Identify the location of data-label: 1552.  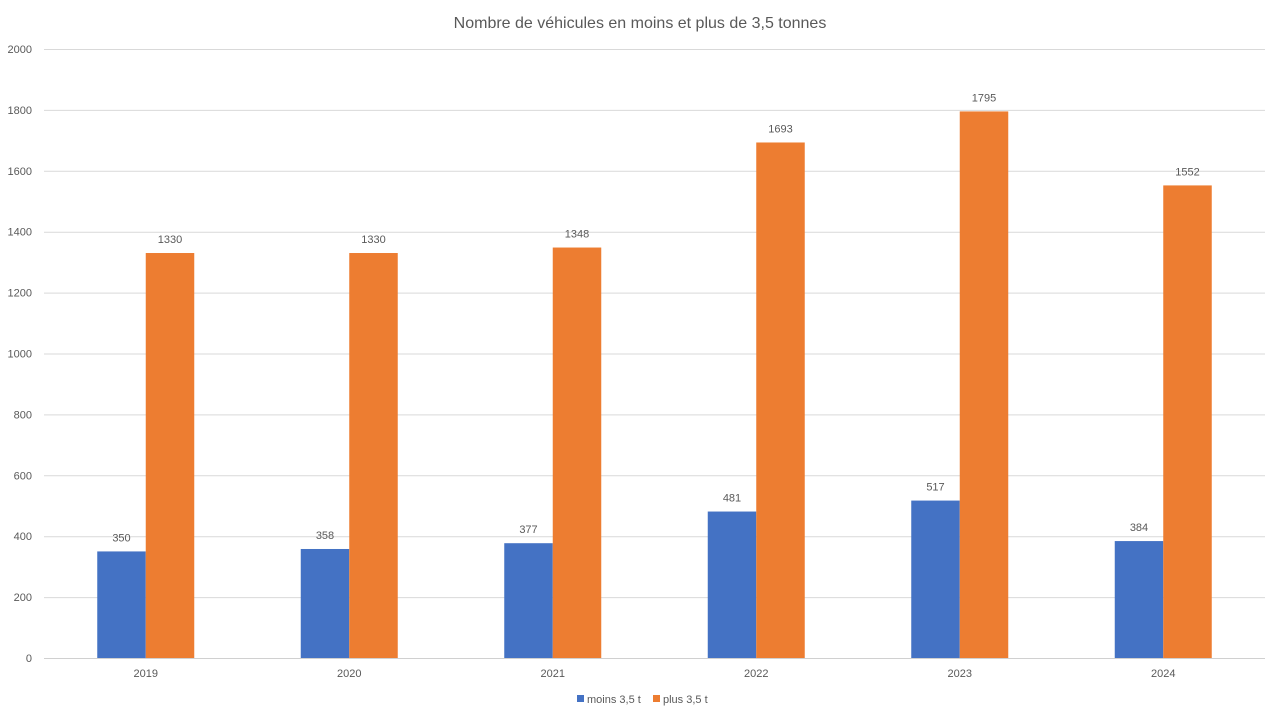
(1187, 172).